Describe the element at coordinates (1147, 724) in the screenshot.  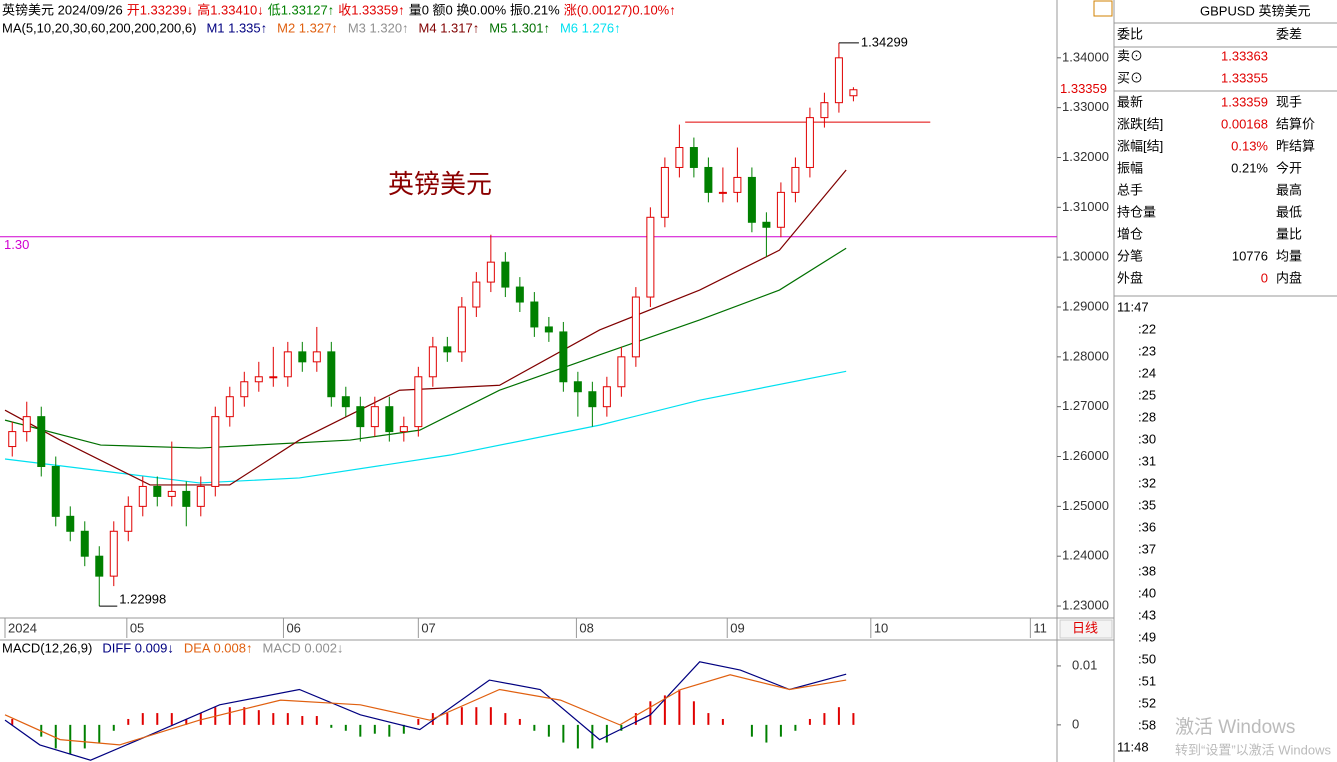
I see `tick-time: :58` at that location.